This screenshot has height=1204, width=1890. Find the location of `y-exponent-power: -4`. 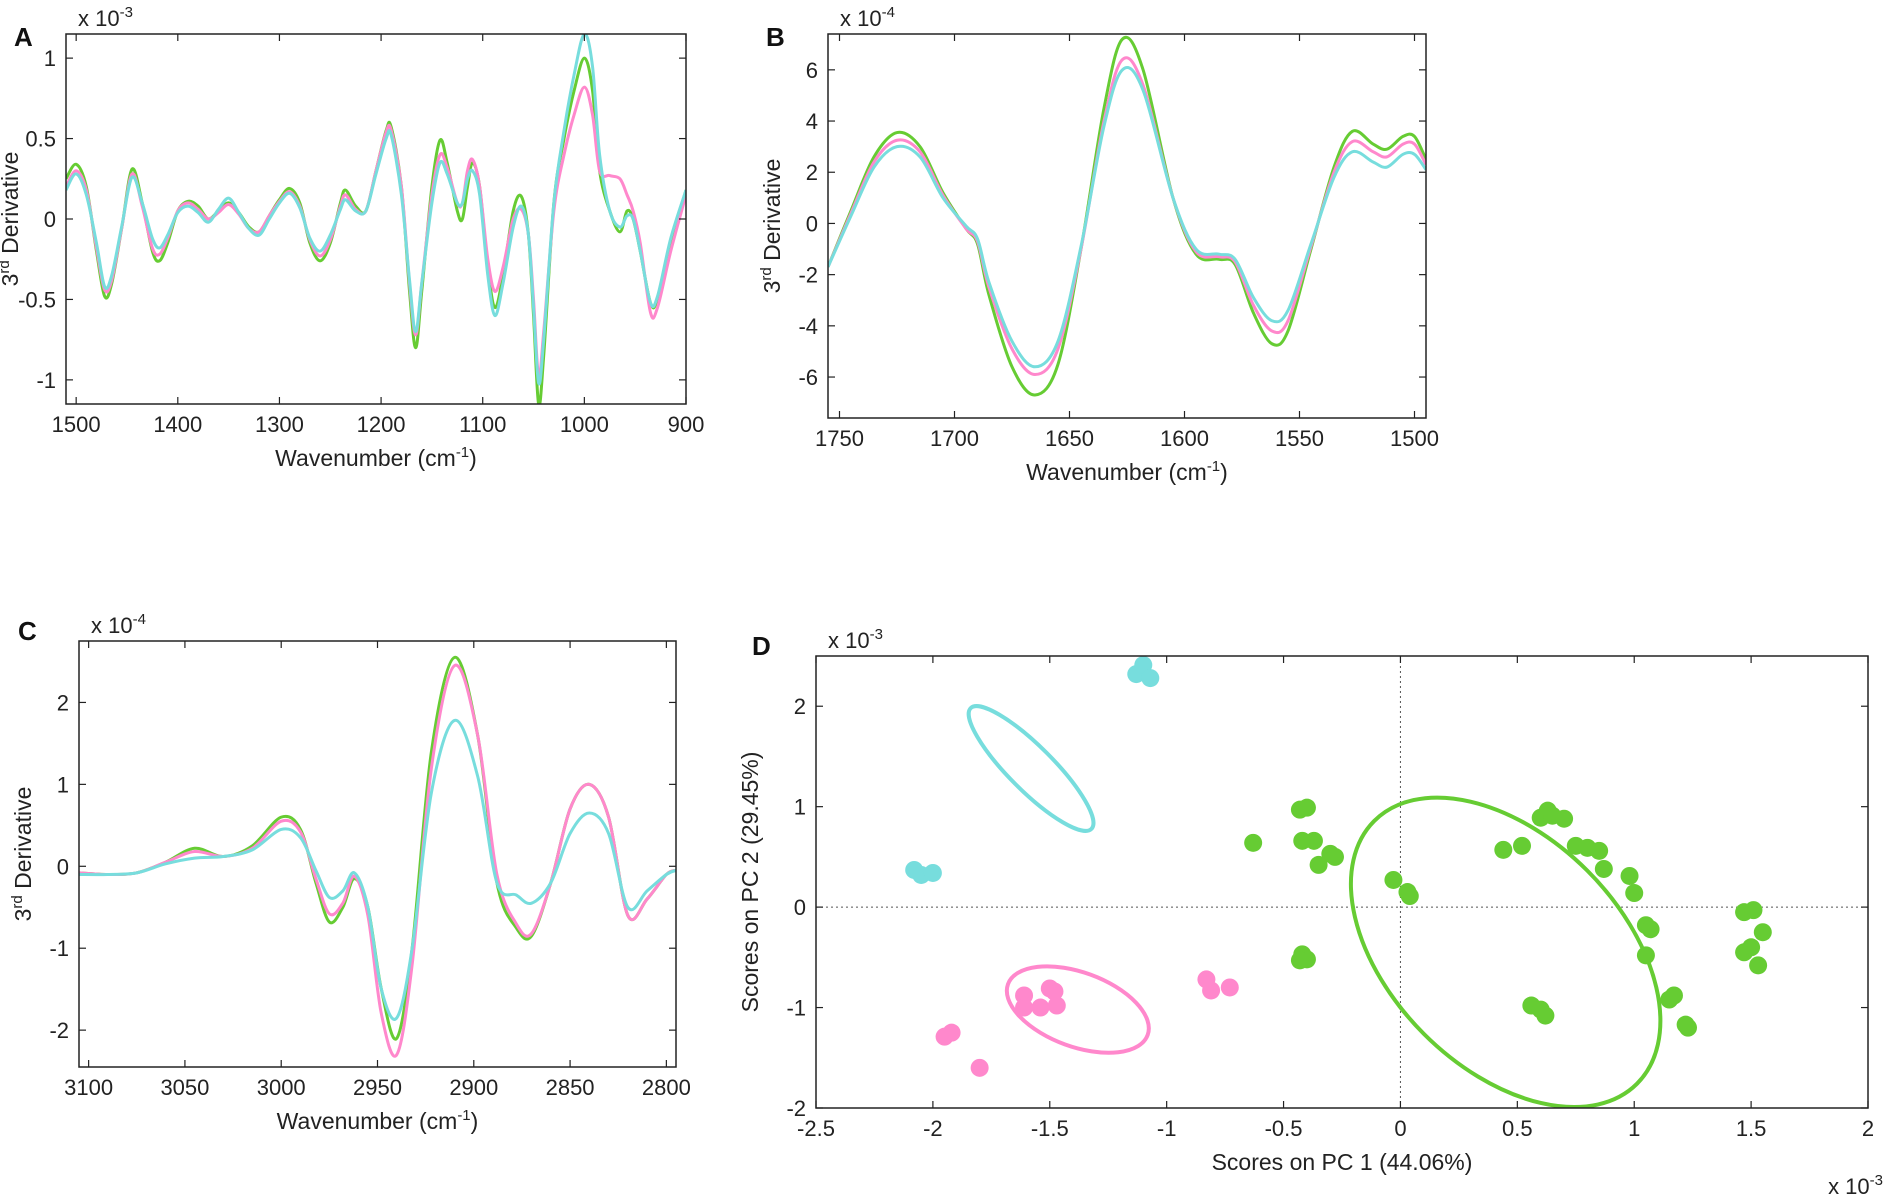

y-exponent-power: -4 is located at coordinates (139, 619).